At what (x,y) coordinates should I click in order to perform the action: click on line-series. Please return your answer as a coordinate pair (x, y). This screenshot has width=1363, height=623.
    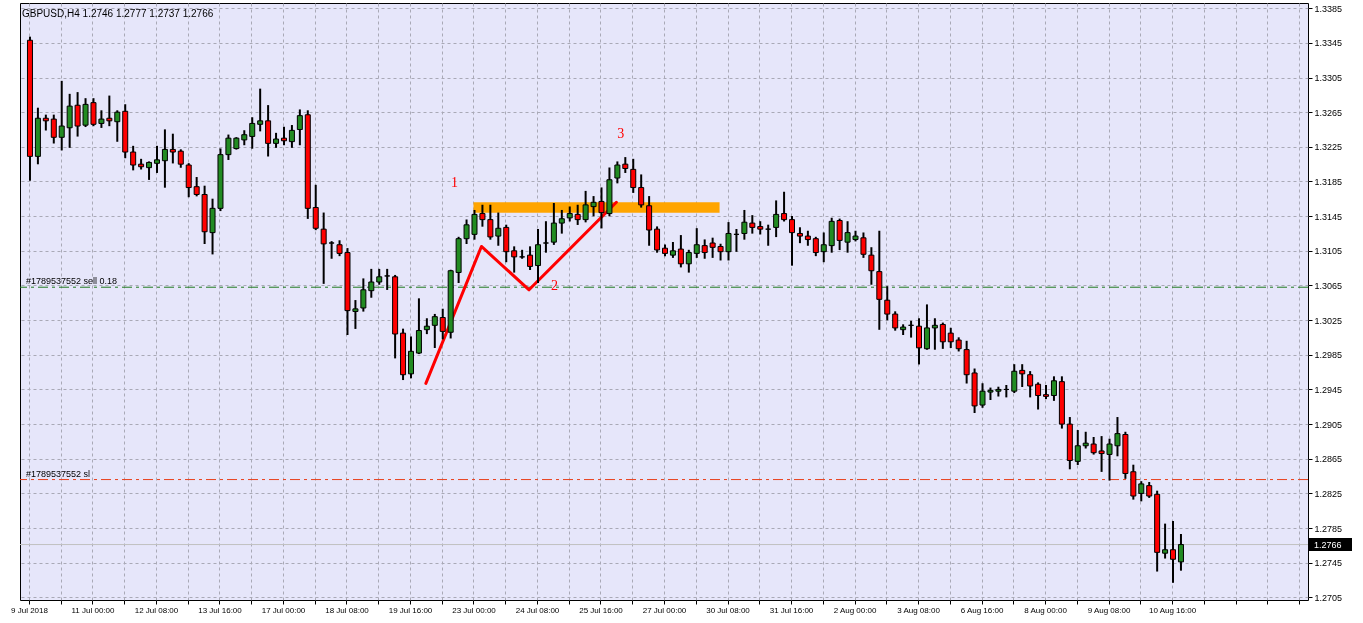
    Looking at the image, I should click on (521, 292).